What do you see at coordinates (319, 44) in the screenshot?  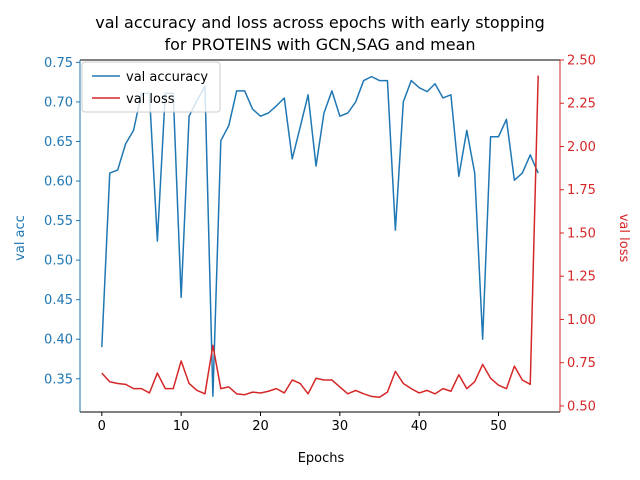 I see `chart-title-line-2: for PROTEINS with GCN,SAG and mean` at bounding box center [319, 44].